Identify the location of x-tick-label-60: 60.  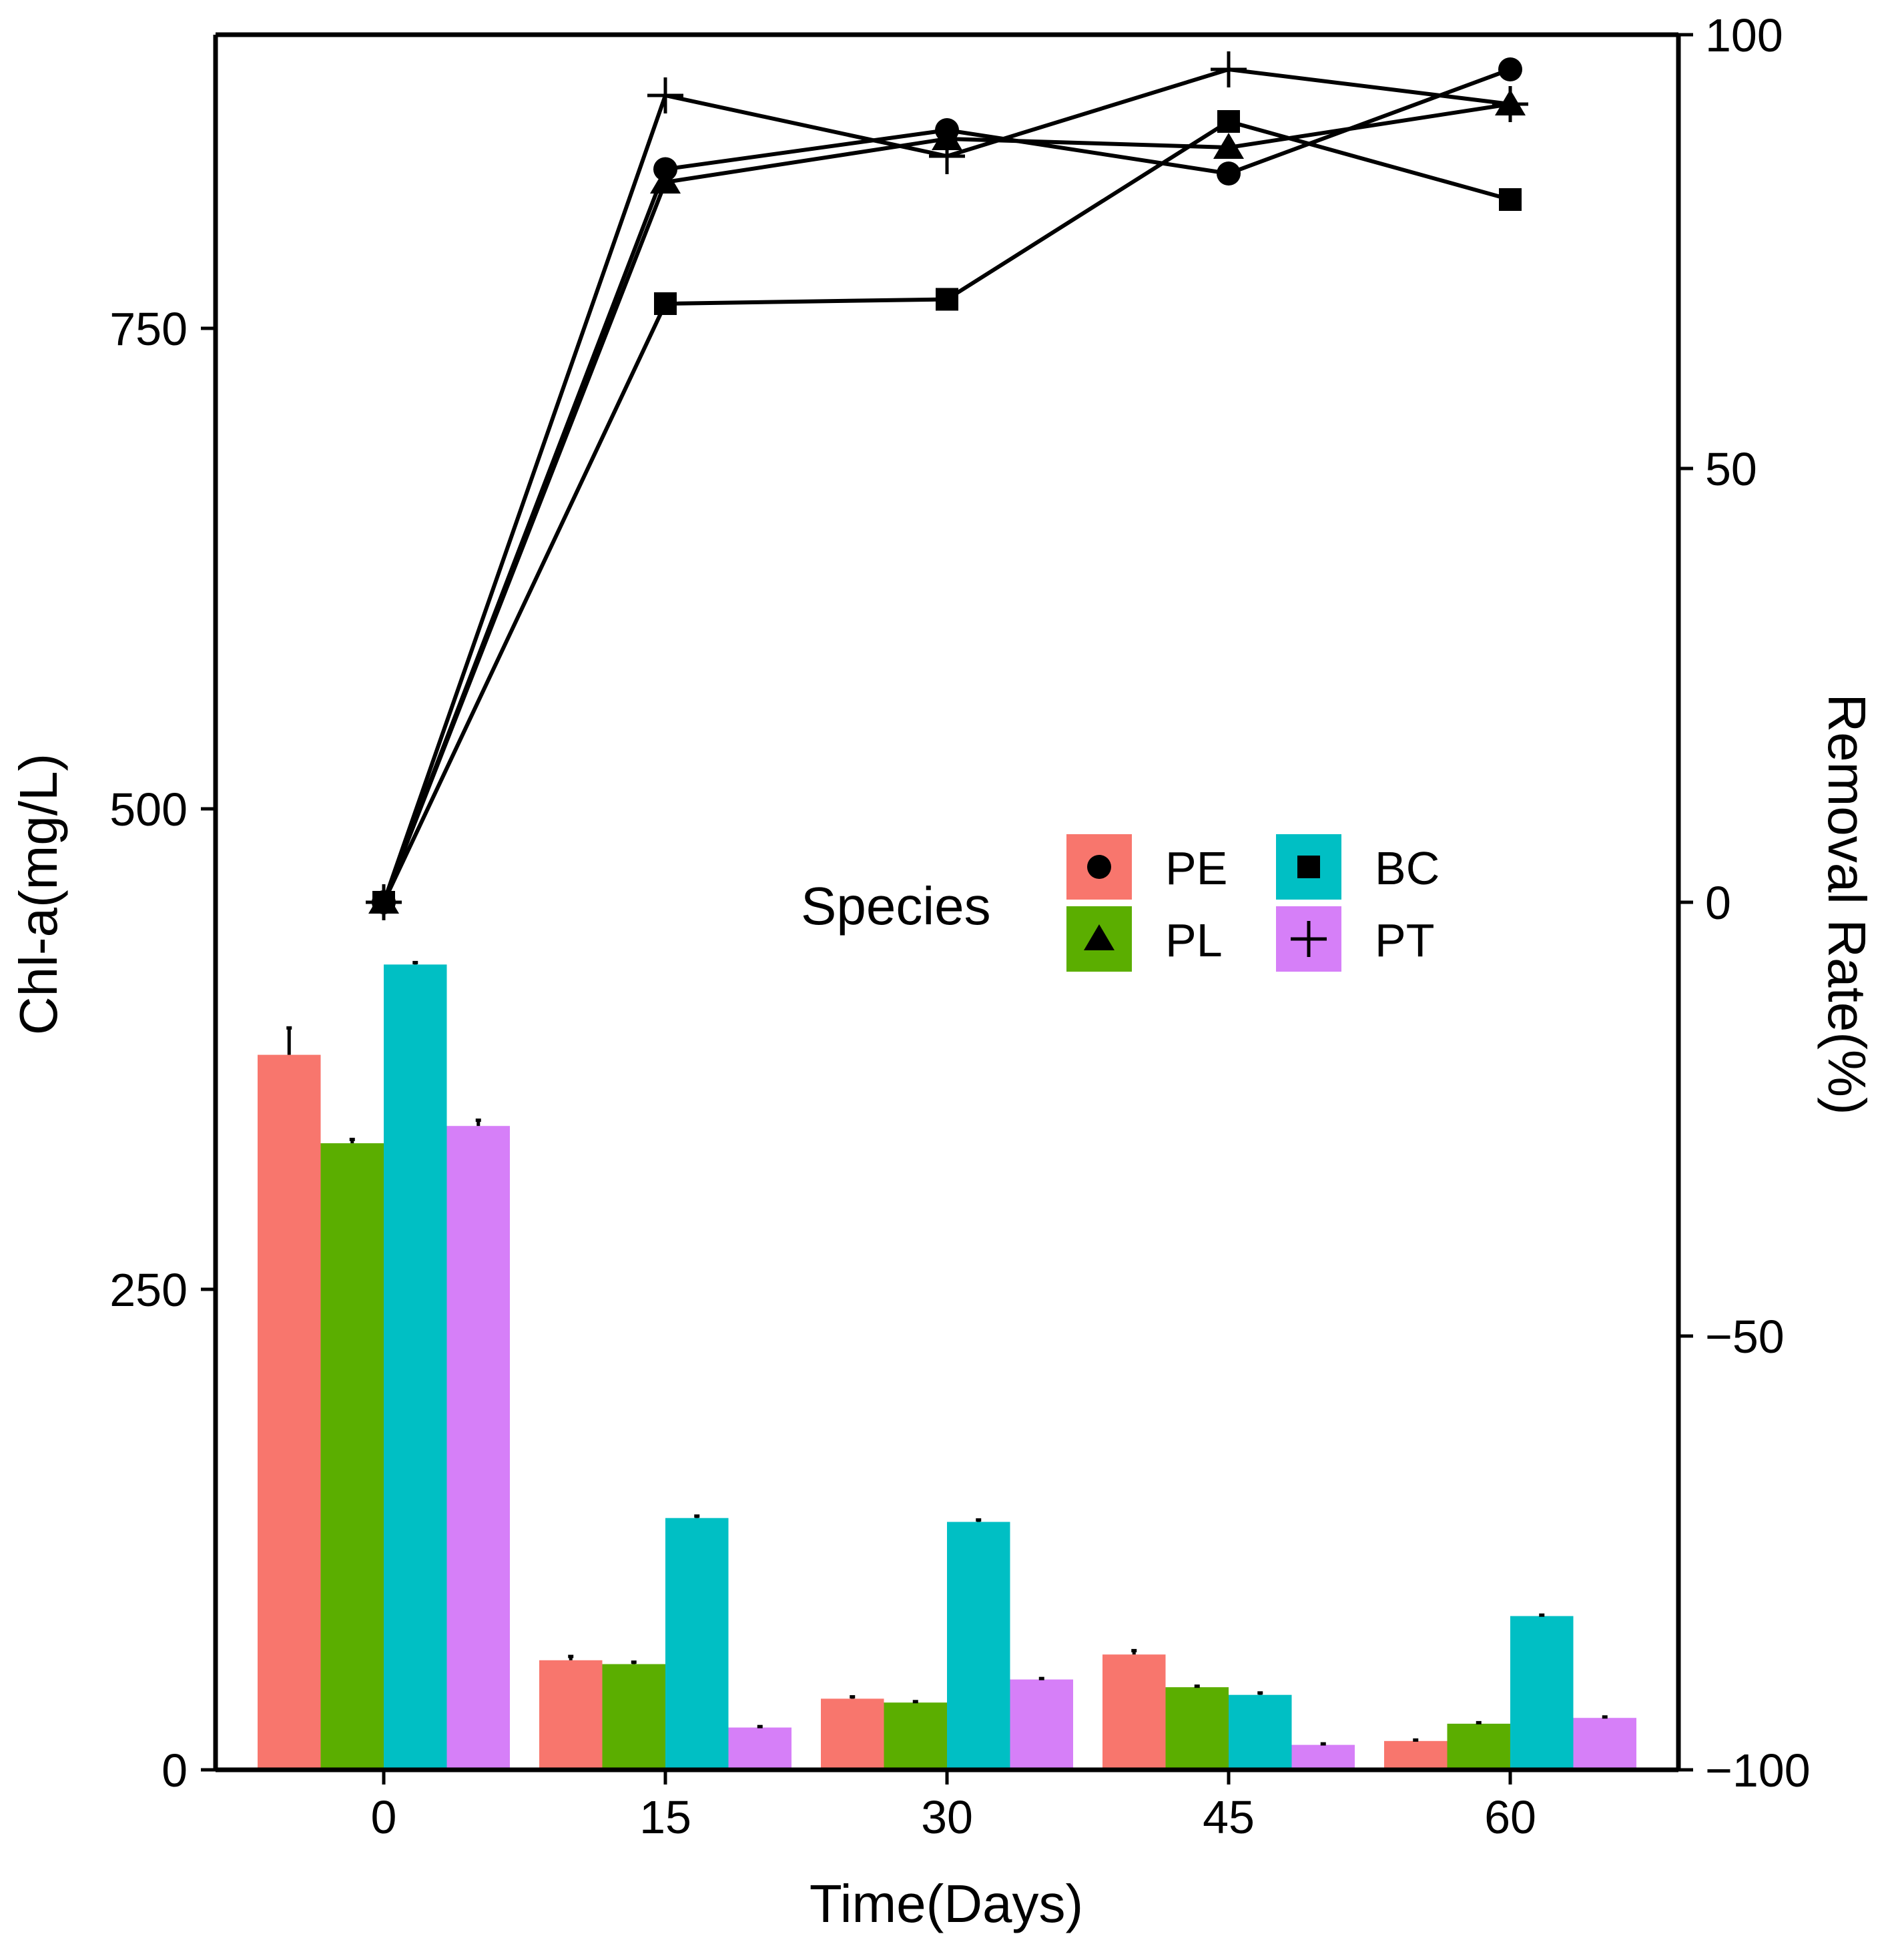
(1510, 1817).